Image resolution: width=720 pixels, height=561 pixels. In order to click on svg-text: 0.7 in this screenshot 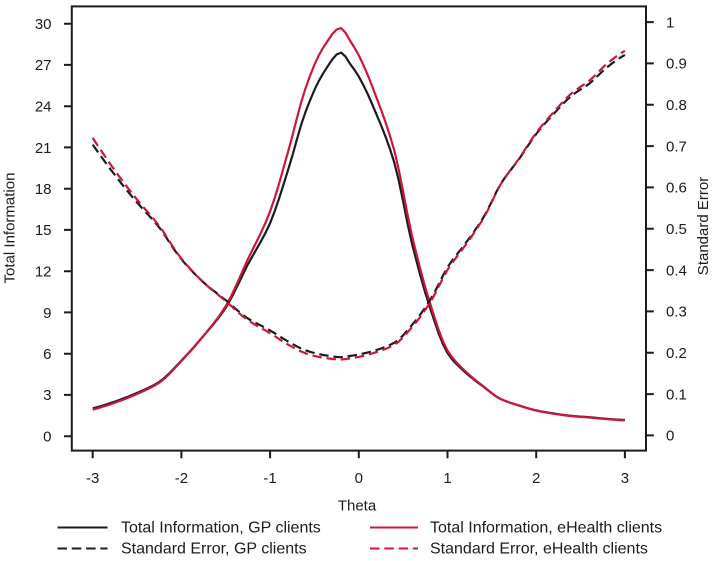, I will do `click(676, 146)`.